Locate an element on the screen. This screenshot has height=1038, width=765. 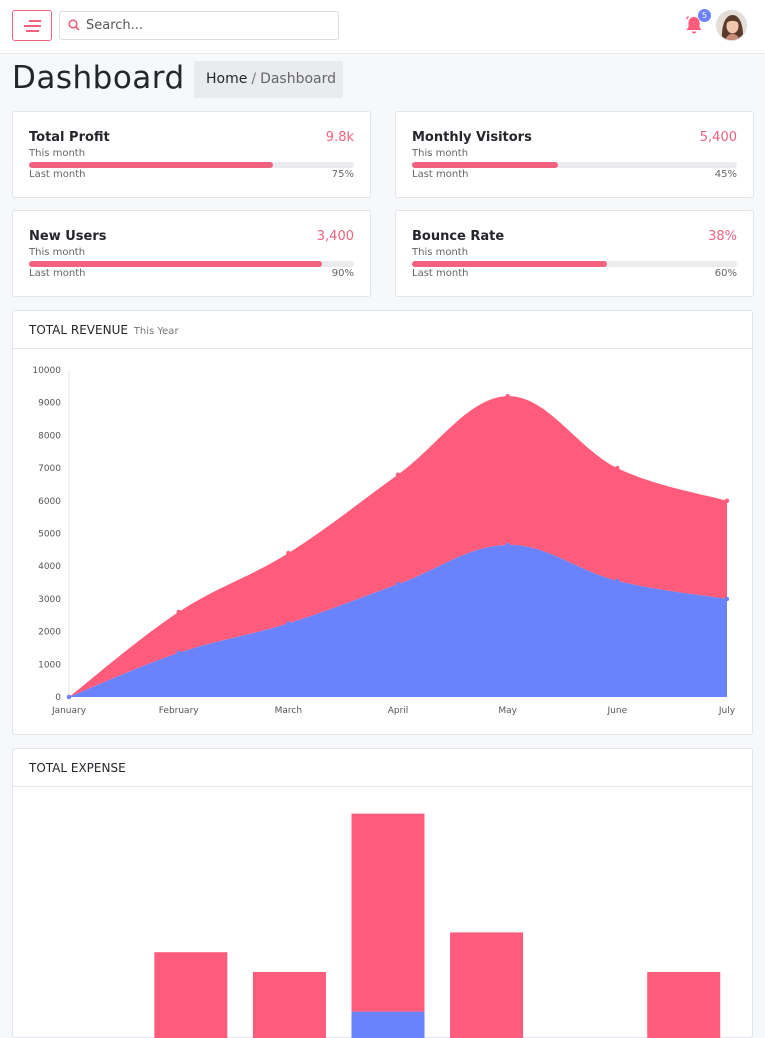
user-avatar is located at coordinates (731, 25).